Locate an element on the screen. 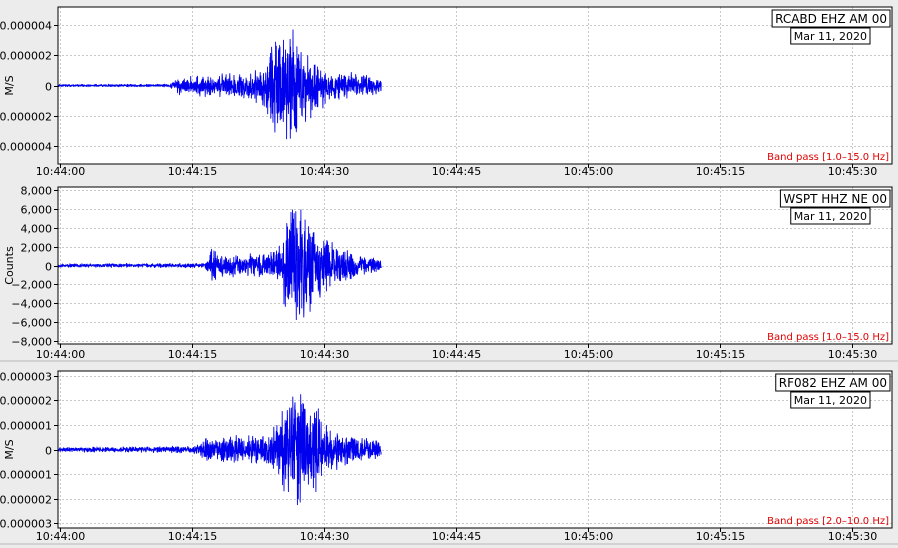 The height and width of the screenshot is (548, 898). station-label-box: WSPT HHZ NE 00 is located at coordinates (835, 198).